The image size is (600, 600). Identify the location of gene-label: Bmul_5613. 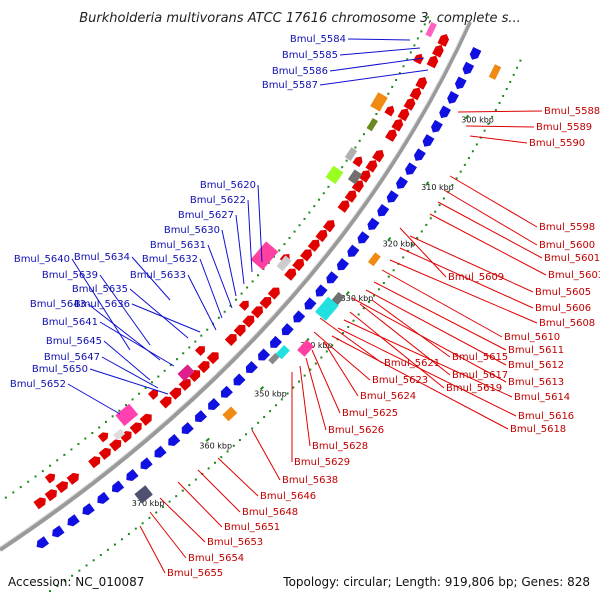
(536, 382).